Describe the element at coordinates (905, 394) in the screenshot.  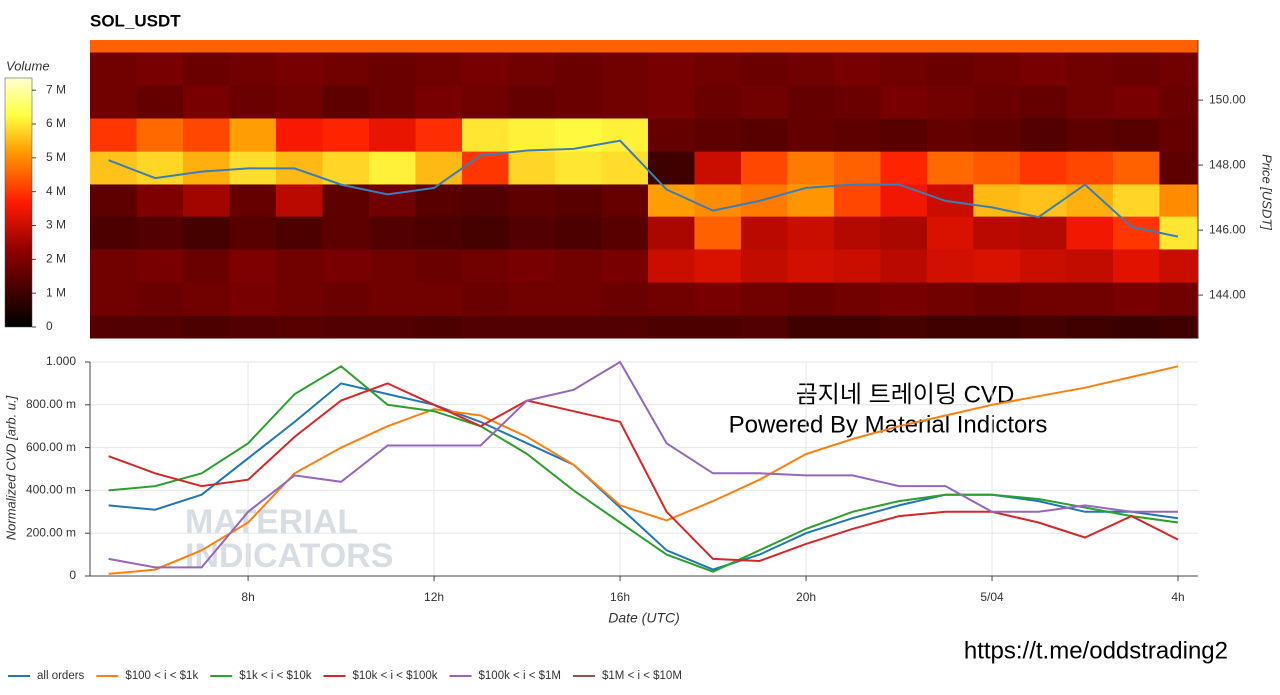
I see `annotation: 곰지네 트레이딩 CVD` at that location.